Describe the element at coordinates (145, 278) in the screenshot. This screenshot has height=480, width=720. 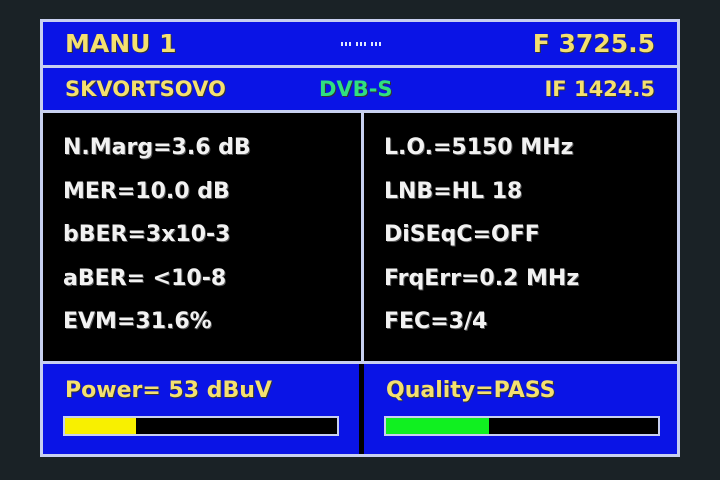
I see `parameter-value: aBER= <10-8` at that location.